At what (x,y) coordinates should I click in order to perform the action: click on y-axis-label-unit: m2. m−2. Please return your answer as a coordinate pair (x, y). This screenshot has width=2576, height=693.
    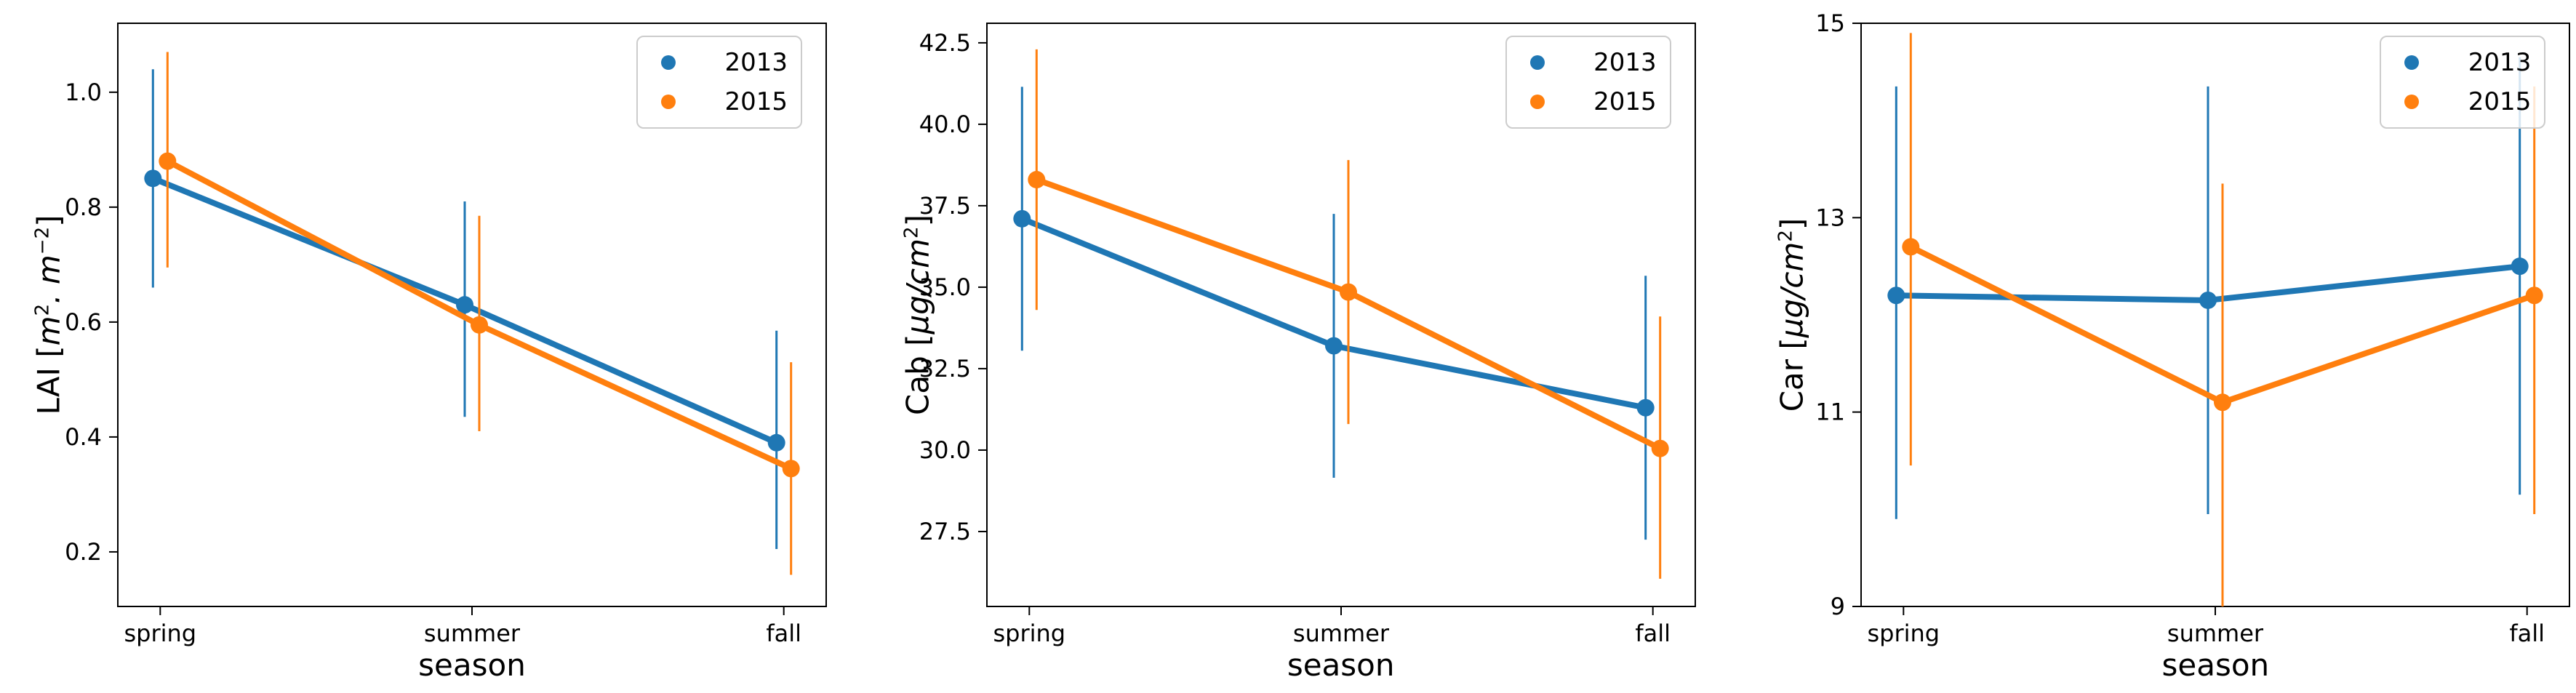
    Looking at the image, I should click on (49, 286).